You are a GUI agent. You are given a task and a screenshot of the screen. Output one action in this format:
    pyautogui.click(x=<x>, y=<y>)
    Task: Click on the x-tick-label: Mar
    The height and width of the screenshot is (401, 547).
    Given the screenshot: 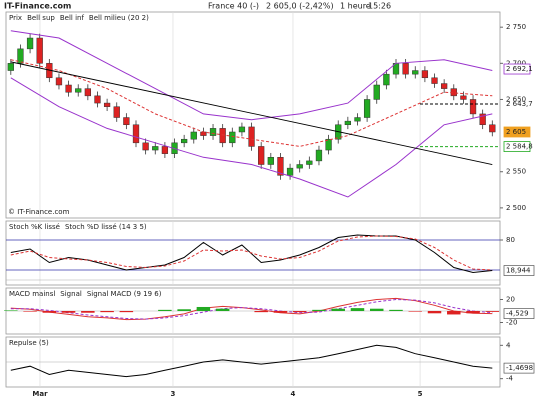 What is the action you would take?
    pyautogui.click(x=40, y=394)
    